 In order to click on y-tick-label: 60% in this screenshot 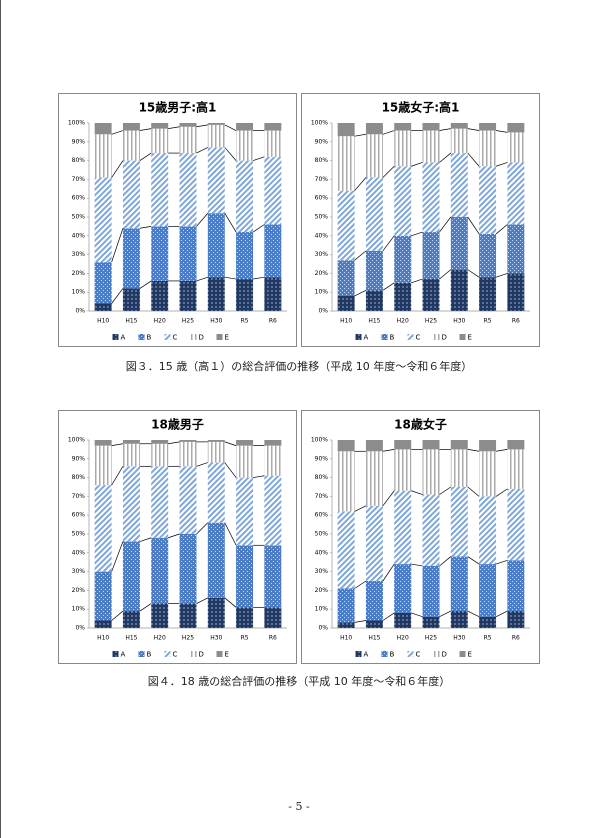, I will do `click(79, 515)`.